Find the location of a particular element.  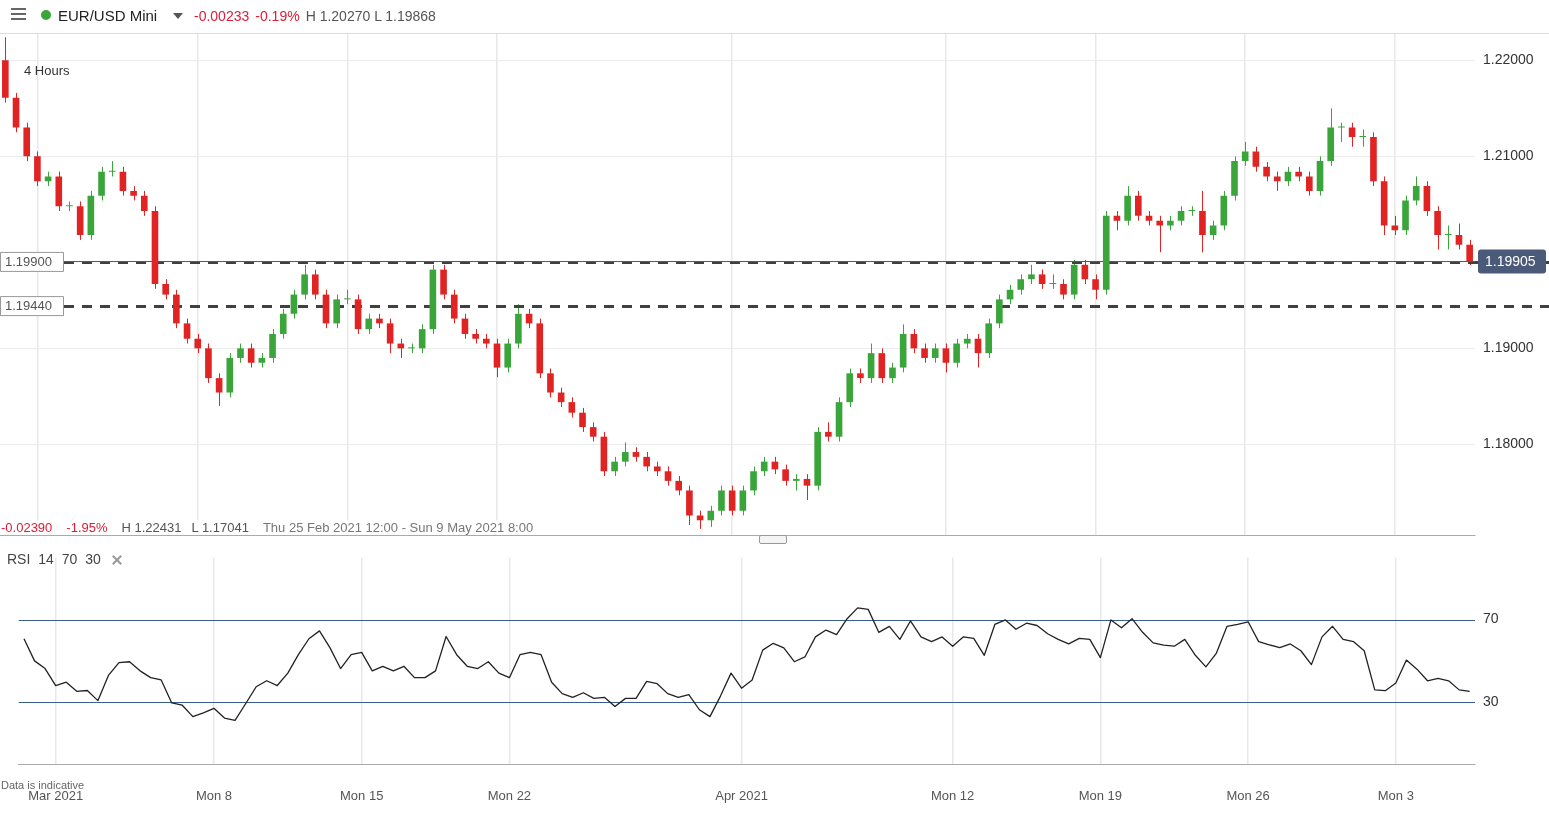

y-tick-label: 1.18000 is located at coordinates (1508, 443).